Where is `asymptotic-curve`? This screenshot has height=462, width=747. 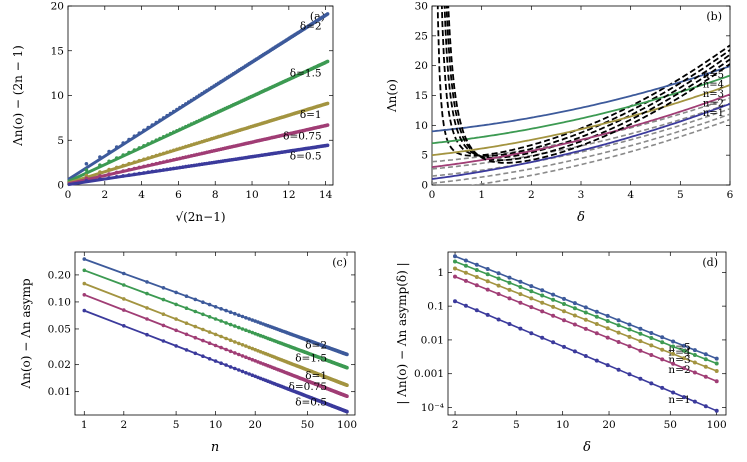
asymptotic-curve is located at coordinates (599, 151).